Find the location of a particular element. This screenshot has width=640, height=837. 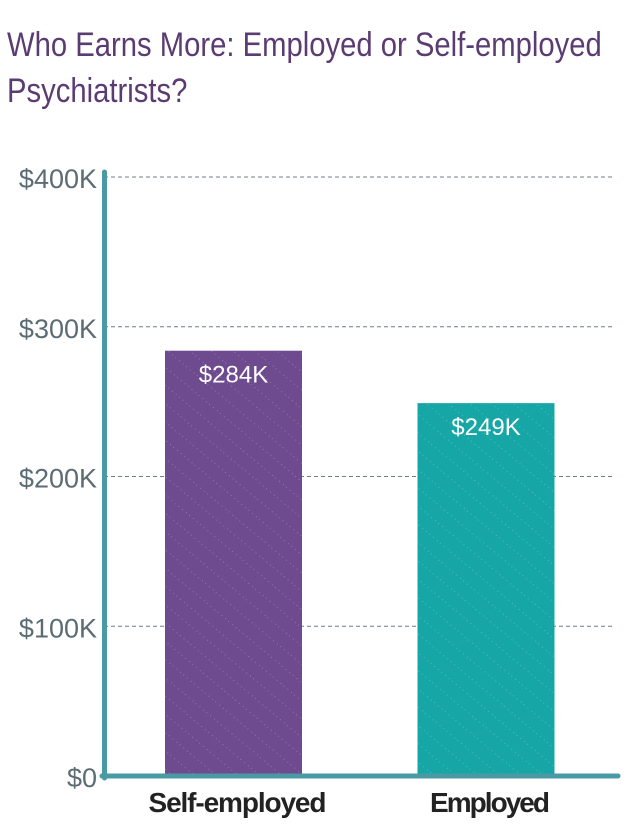

x-tick-label: Self-employed is located at coordinates (238, 802).